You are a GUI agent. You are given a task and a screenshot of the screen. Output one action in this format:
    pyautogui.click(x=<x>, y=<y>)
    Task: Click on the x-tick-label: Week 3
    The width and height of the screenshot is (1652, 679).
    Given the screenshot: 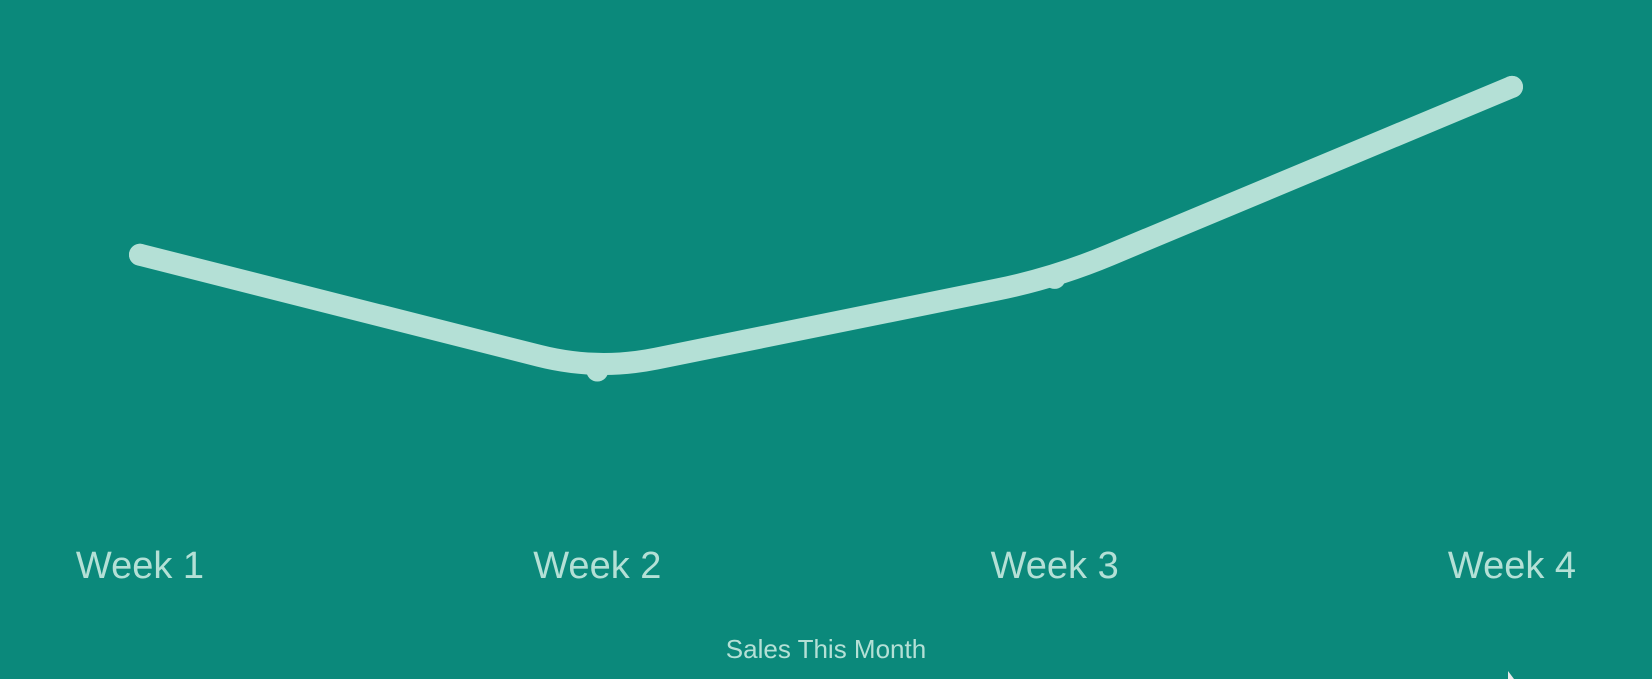 What is the action you would take?
    pyautogui.click(x=1055, y=566)
    